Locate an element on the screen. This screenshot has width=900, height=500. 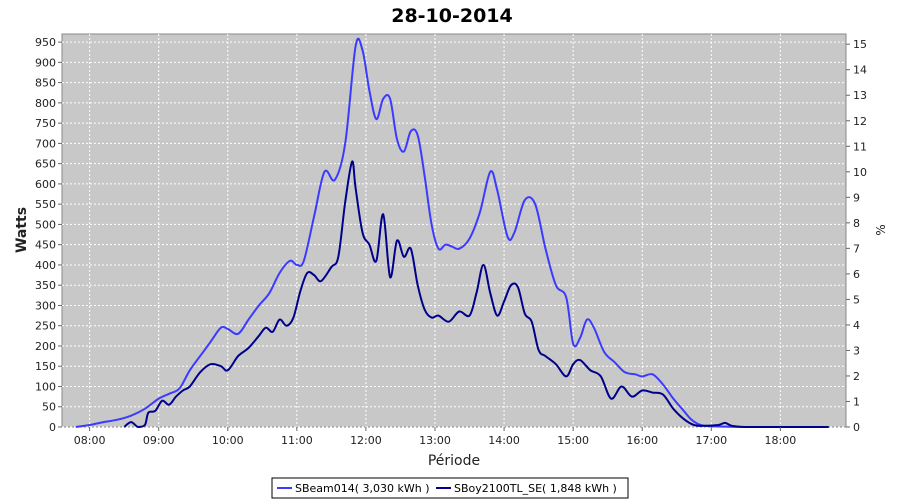
x-axis-title: Période is located at coordinates (454, 461).